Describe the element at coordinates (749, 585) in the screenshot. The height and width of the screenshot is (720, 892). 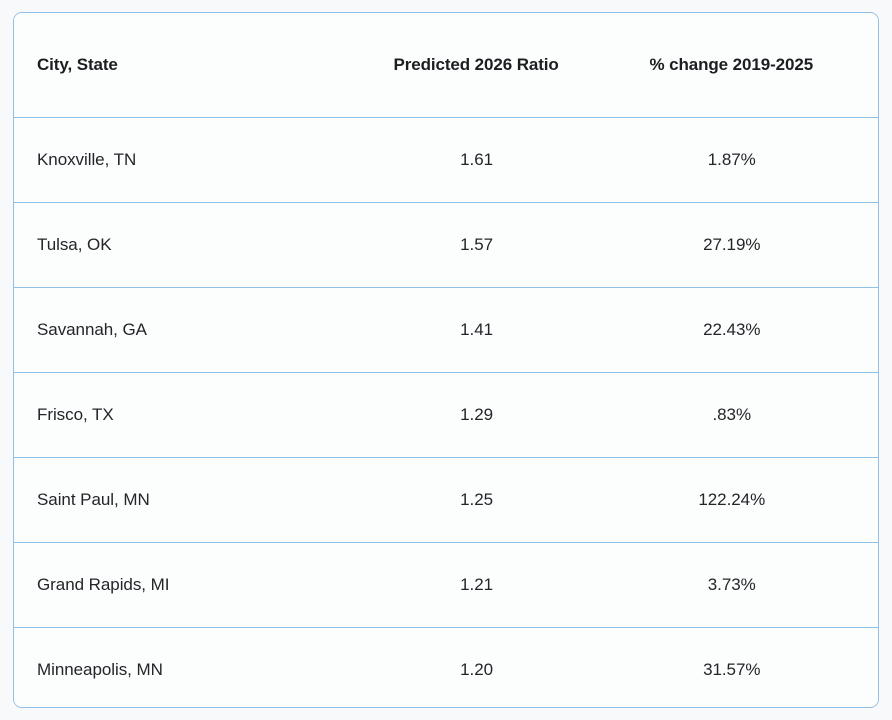
I see `cell-change: 3.73%` at that location.